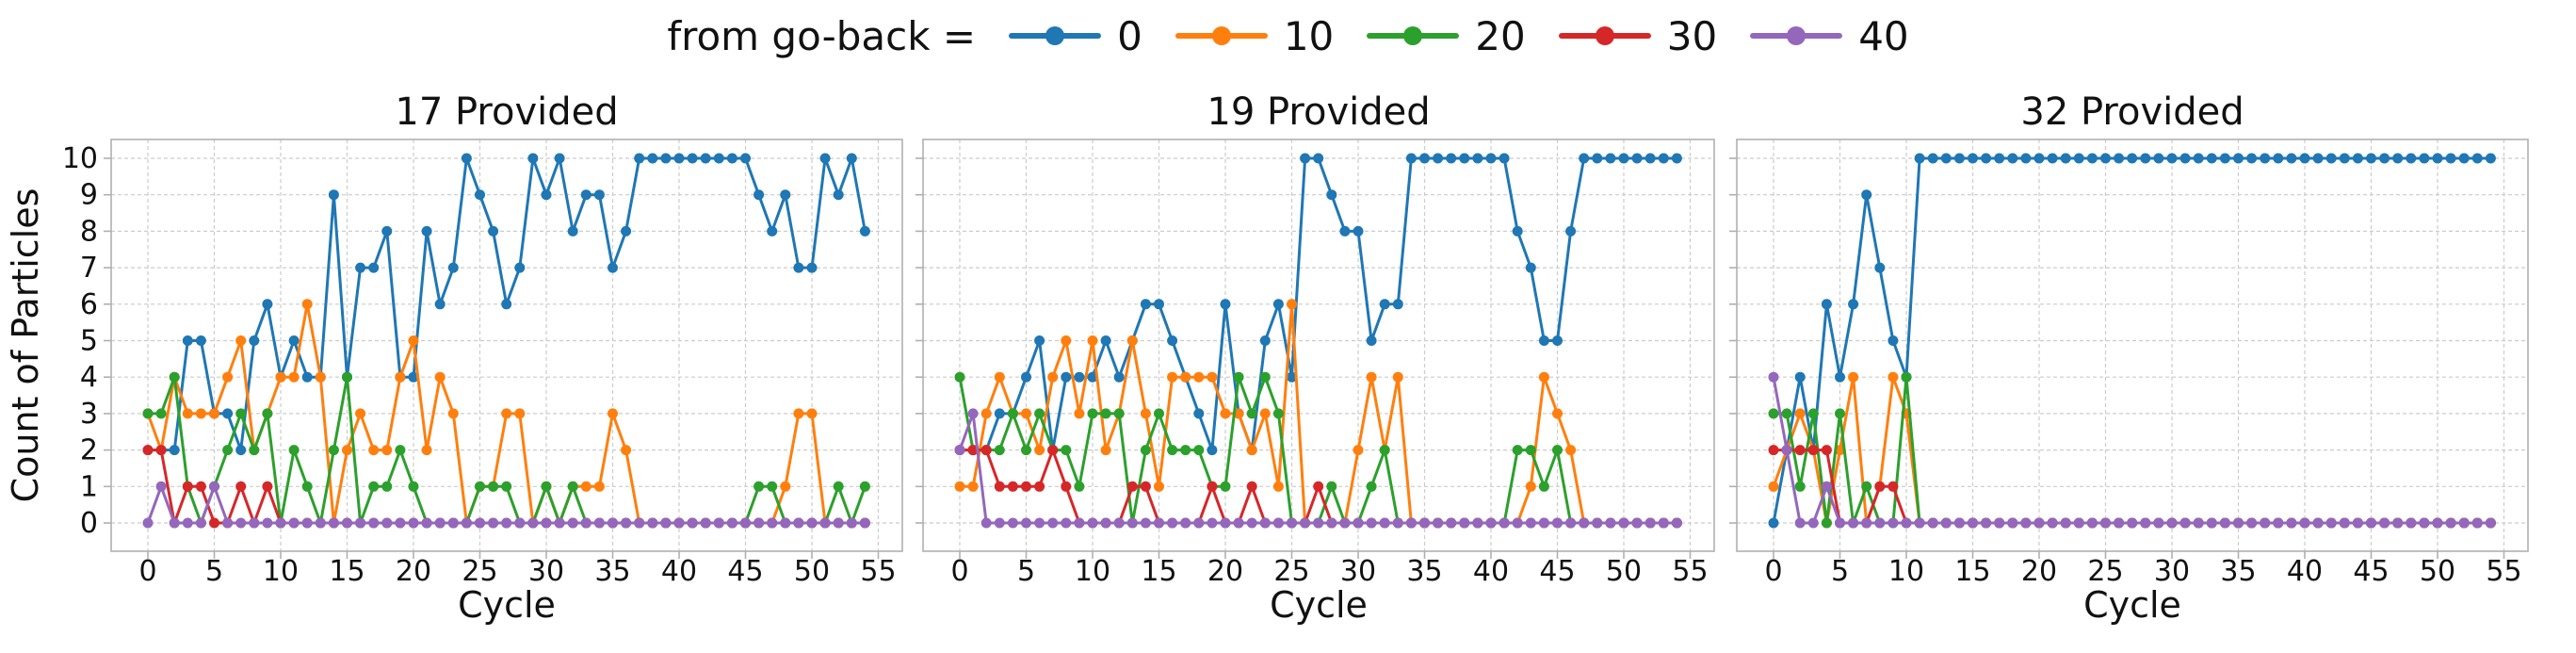 This screenshot has height=653, width=2576. Describe the element at coordinates (89, 486) in the screenshot. I see `y-tick-label: 1` at that location.